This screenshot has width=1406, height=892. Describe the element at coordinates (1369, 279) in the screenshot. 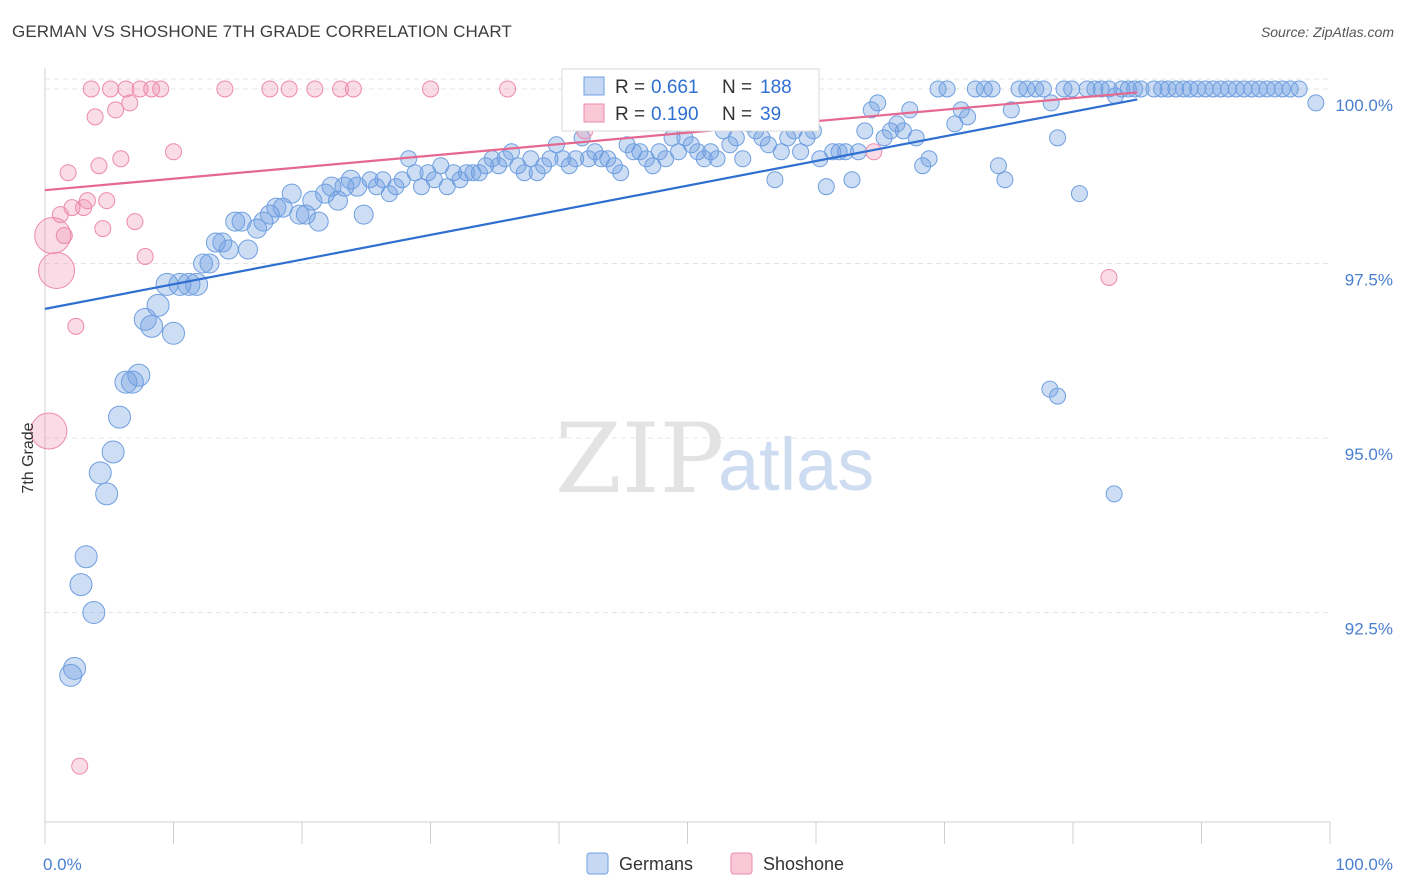

I see `y-tick-label: 97.5%` at that location.